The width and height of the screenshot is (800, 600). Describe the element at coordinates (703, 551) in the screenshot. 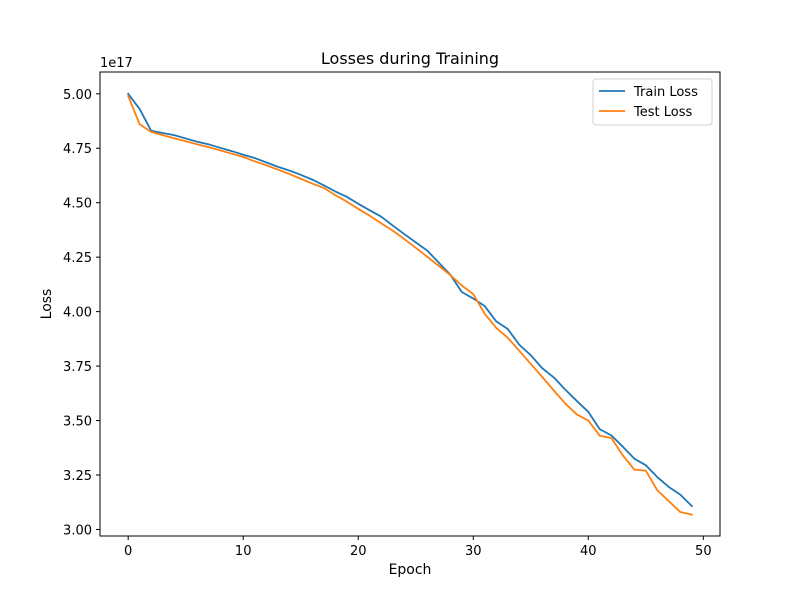

I see `x-tick-label: 50` at that location.